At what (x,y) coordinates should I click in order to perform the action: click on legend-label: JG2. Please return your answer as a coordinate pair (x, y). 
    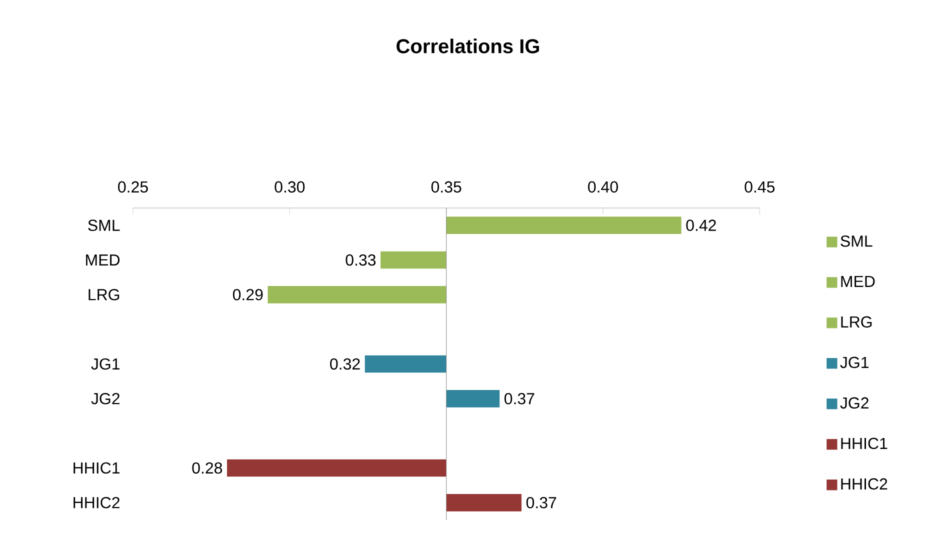
    Looking at the image, I should click on (854, 403).